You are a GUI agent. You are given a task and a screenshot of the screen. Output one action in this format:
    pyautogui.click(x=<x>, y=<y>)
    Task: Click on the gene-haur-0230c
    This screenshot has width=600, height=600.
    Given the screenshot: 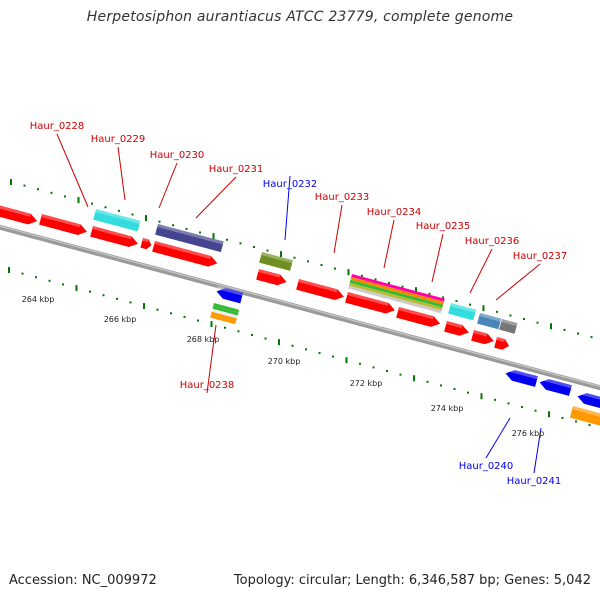 What is the action you would take?
    pyautogui.click(x=185, y=254)
    